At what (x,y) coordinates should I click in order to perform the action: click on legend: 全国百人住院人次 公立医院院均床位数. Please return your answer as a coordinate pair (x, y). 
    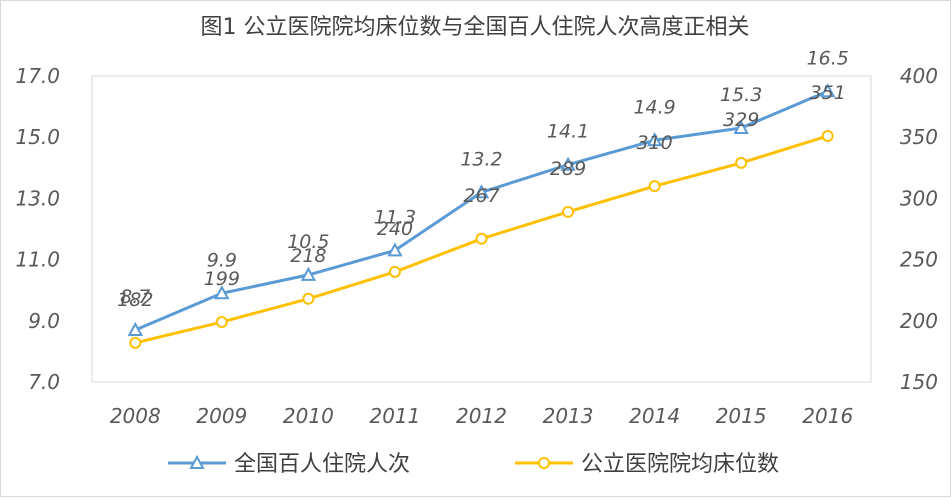
    Looking at the image, I should click on (473, 464).